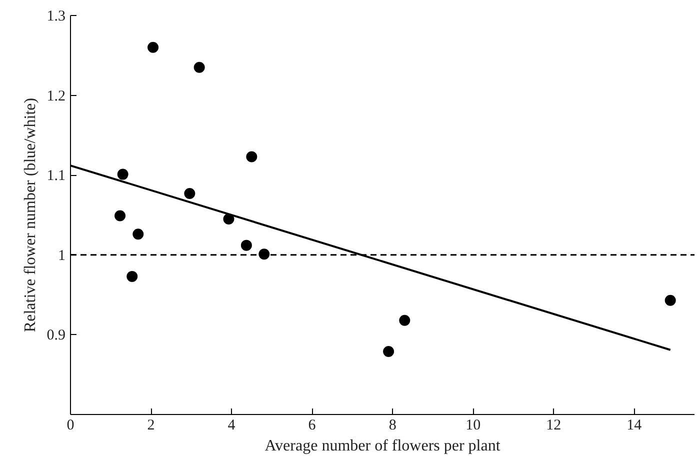 The image size is (699, 464). What do you see at coordinates (56, 176) in the screenshot?
I see `y-tick-label: 1.1` at bounding box center [56, 176].